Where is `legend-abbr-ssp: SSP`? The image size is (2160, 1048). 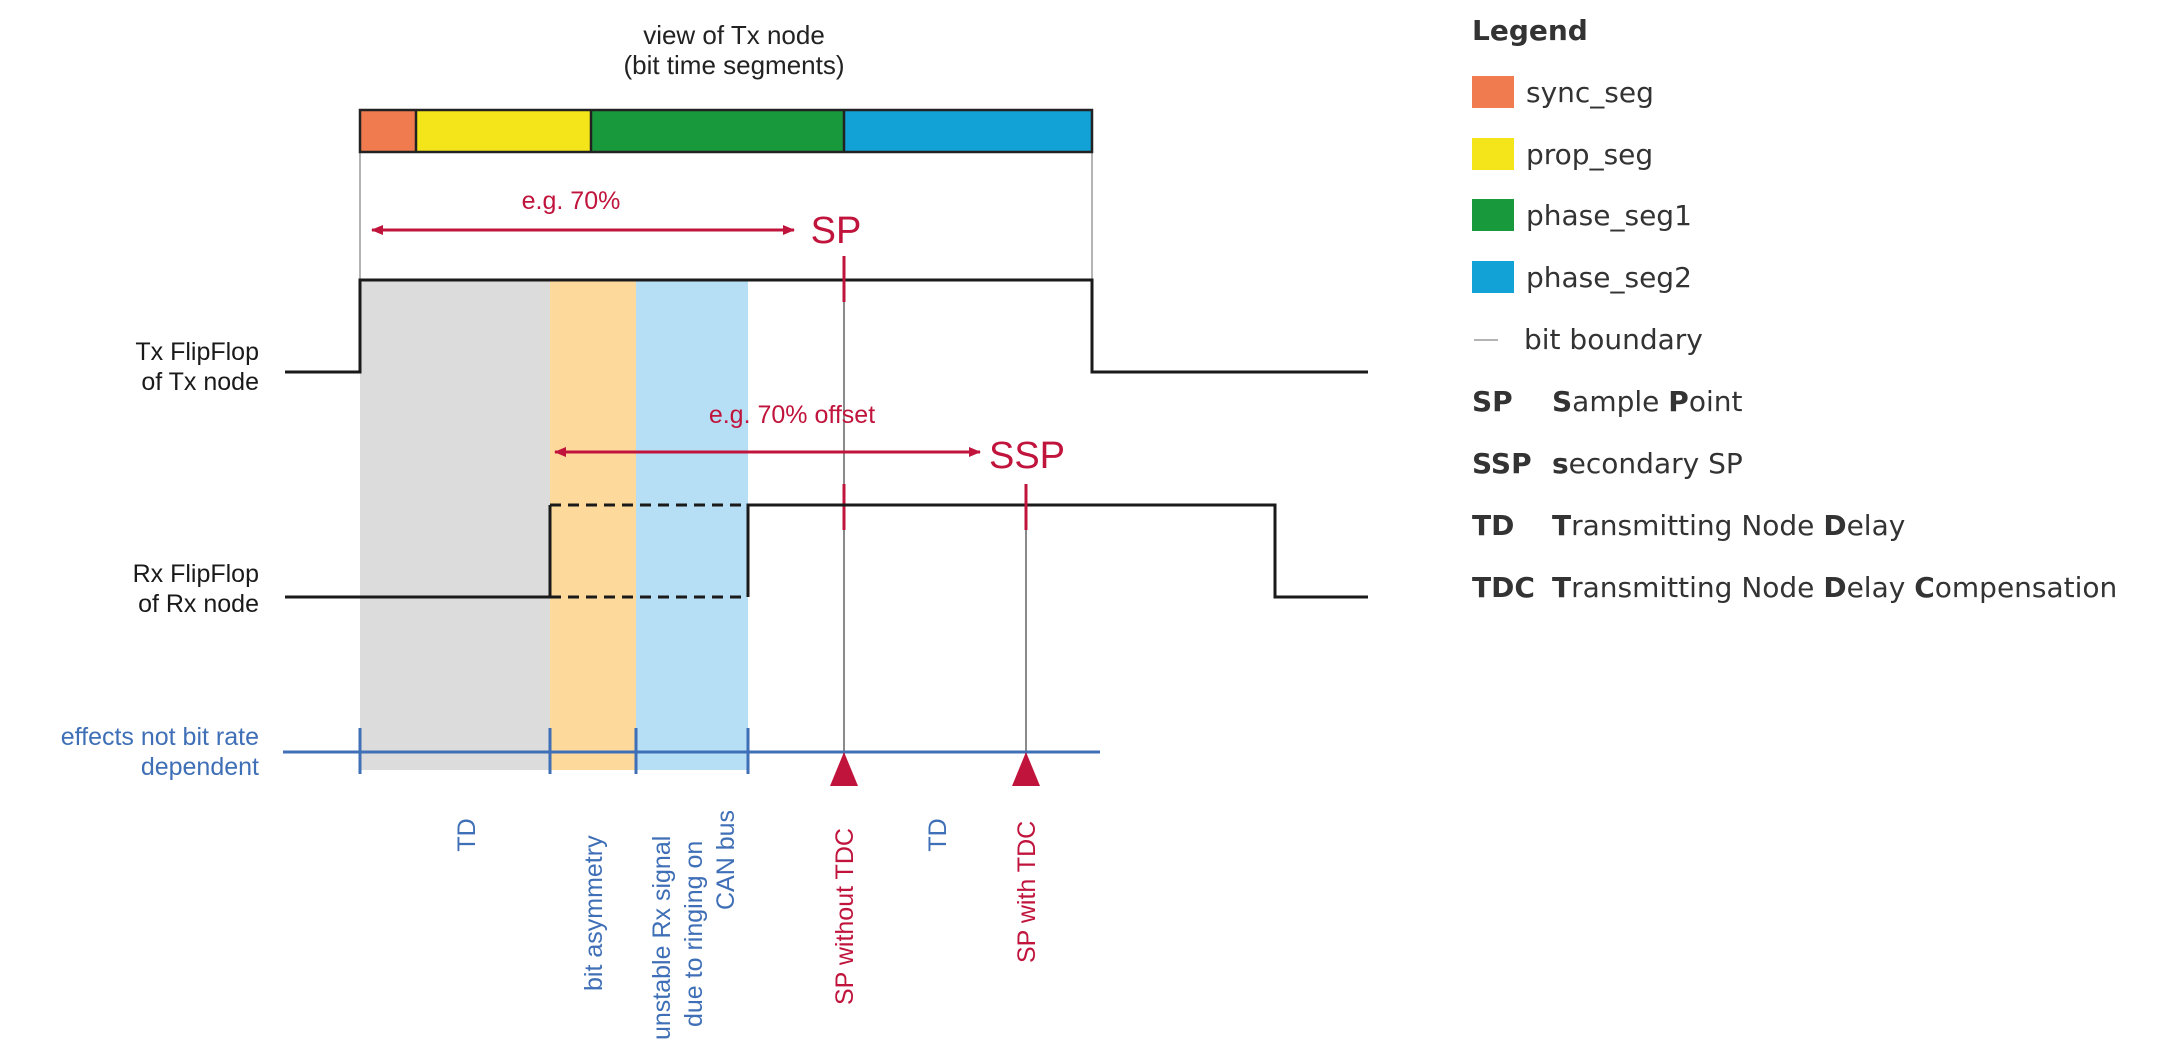
legend-abbr-ssp: SSP is located at coordinates (1502, 463).